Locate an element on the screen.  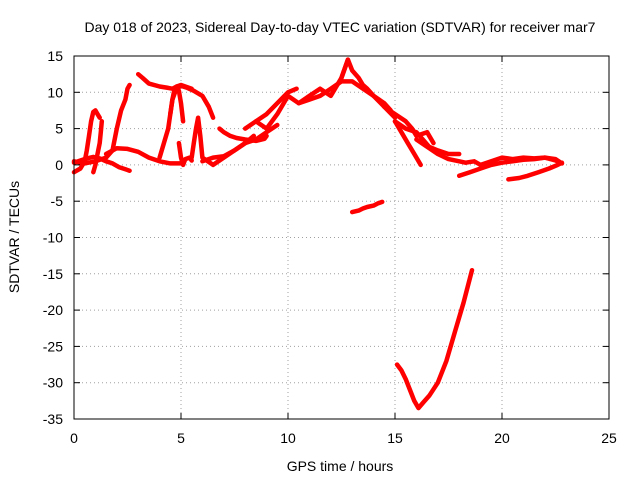
y-tick-label: -25 is located at coordinates (53, 346).